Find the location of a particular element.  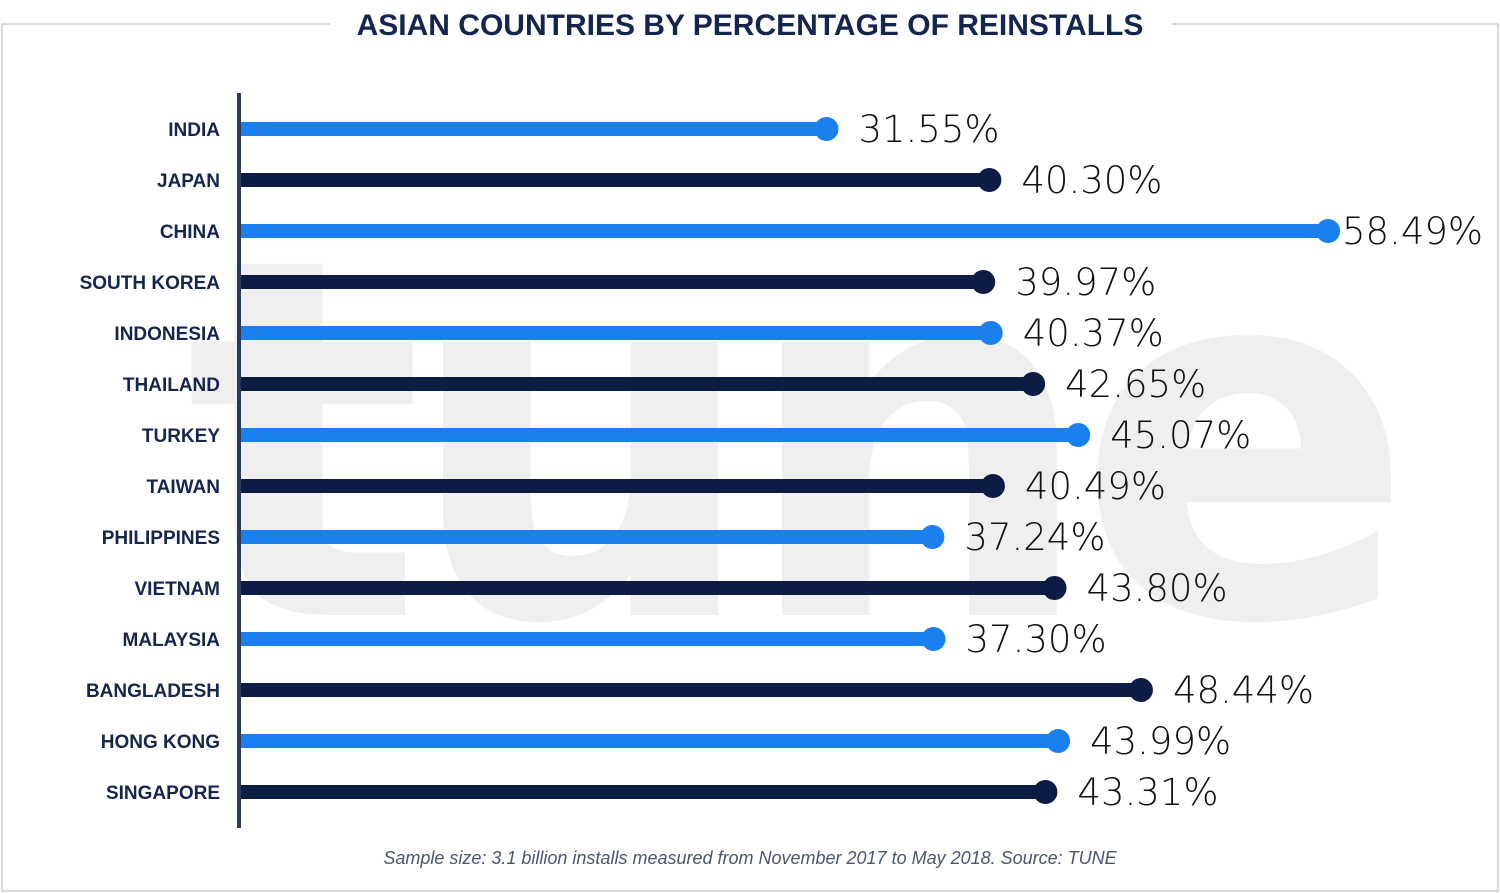

bar-end-dot-hong-kong is located at coordinates (1058, 741).